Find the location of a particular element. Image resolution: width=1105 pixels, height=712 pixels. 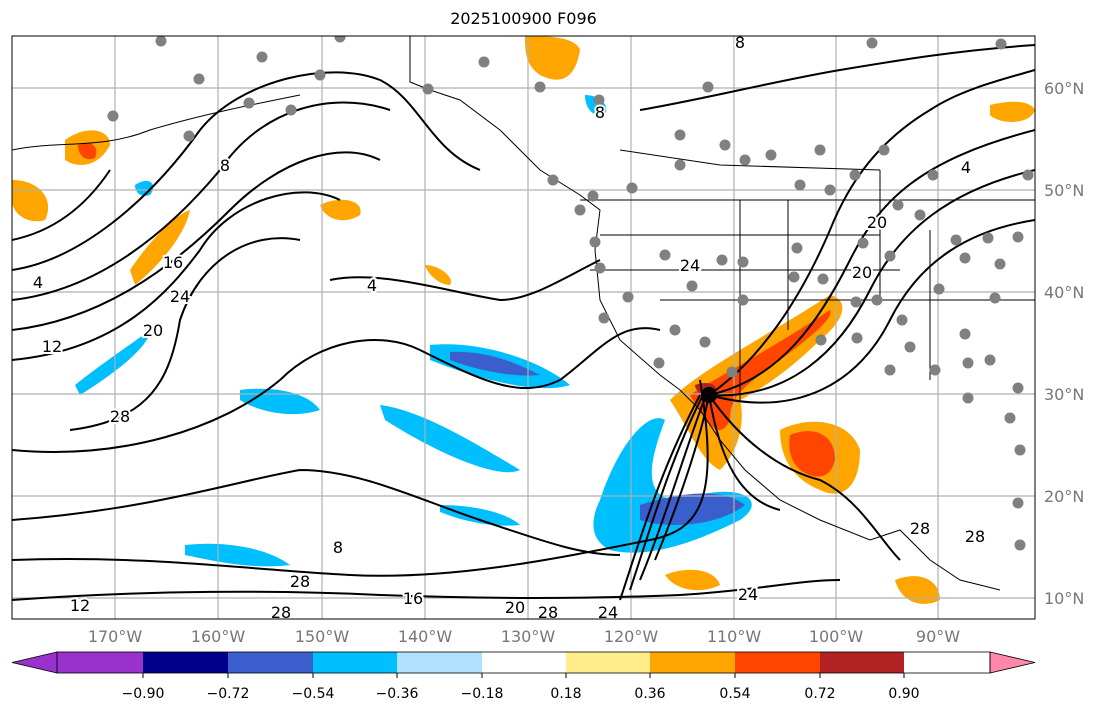

contour-label: 16 is located at coordinates (413, 598).